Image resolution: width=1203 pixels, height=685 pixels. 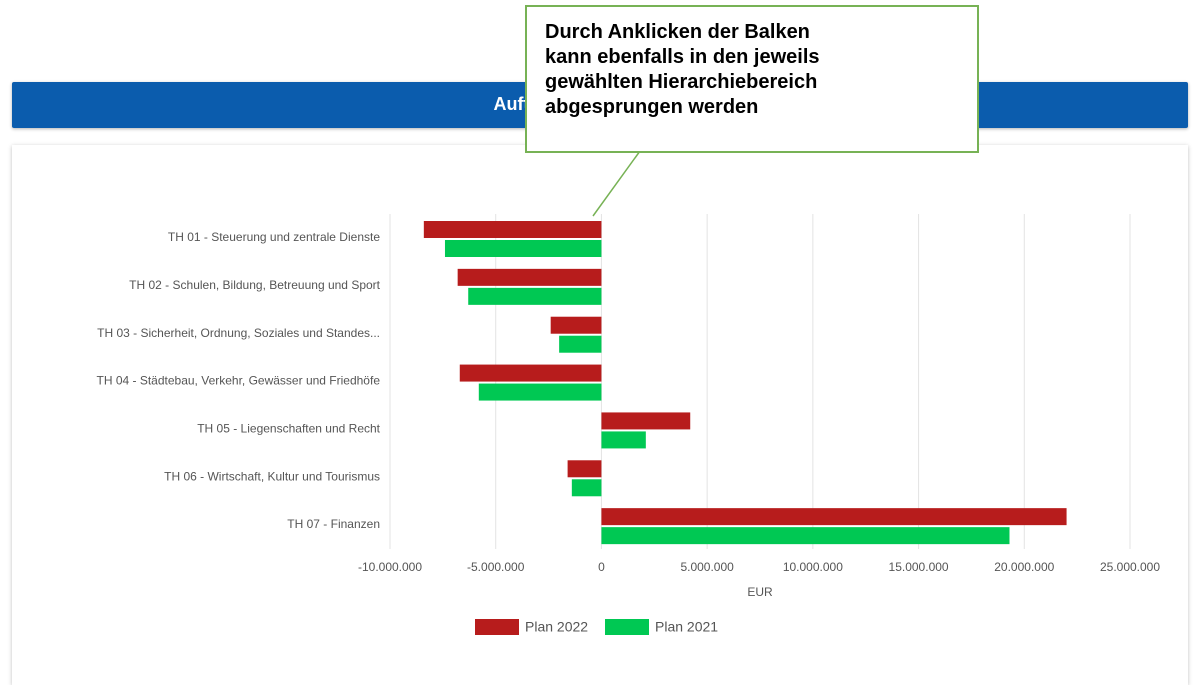 I want to click on x-tick-label: -5.000.000, so click(x=496, y=567).